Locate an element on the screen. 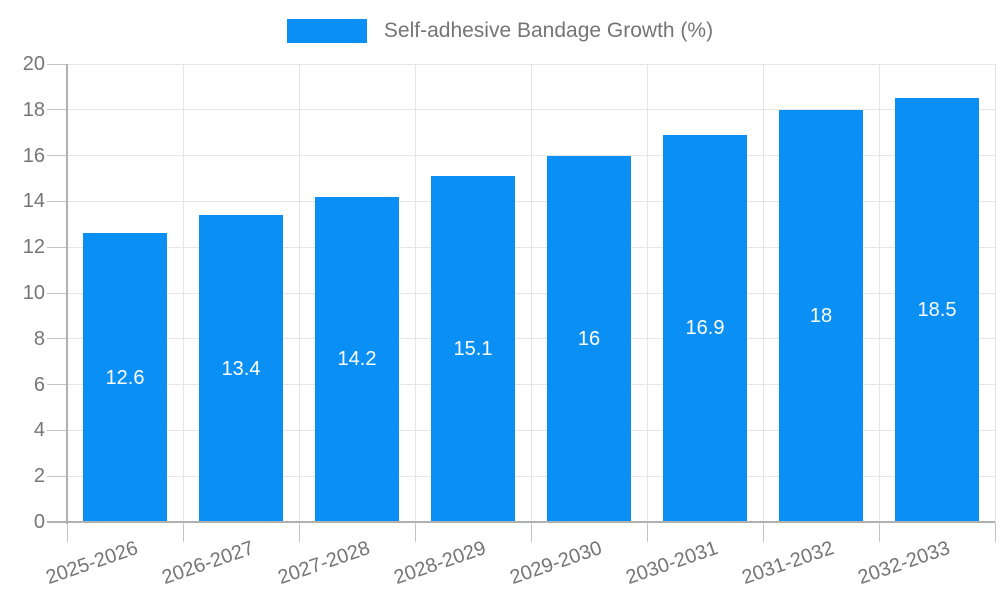  x-tick-label: 2028-2029 is located at coordinates (440, 563).